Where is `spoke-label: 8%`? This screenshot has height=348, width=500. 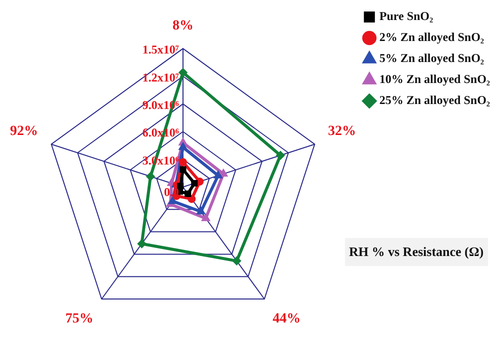 spoke-label: 8% is located at coordinates (183, 26).